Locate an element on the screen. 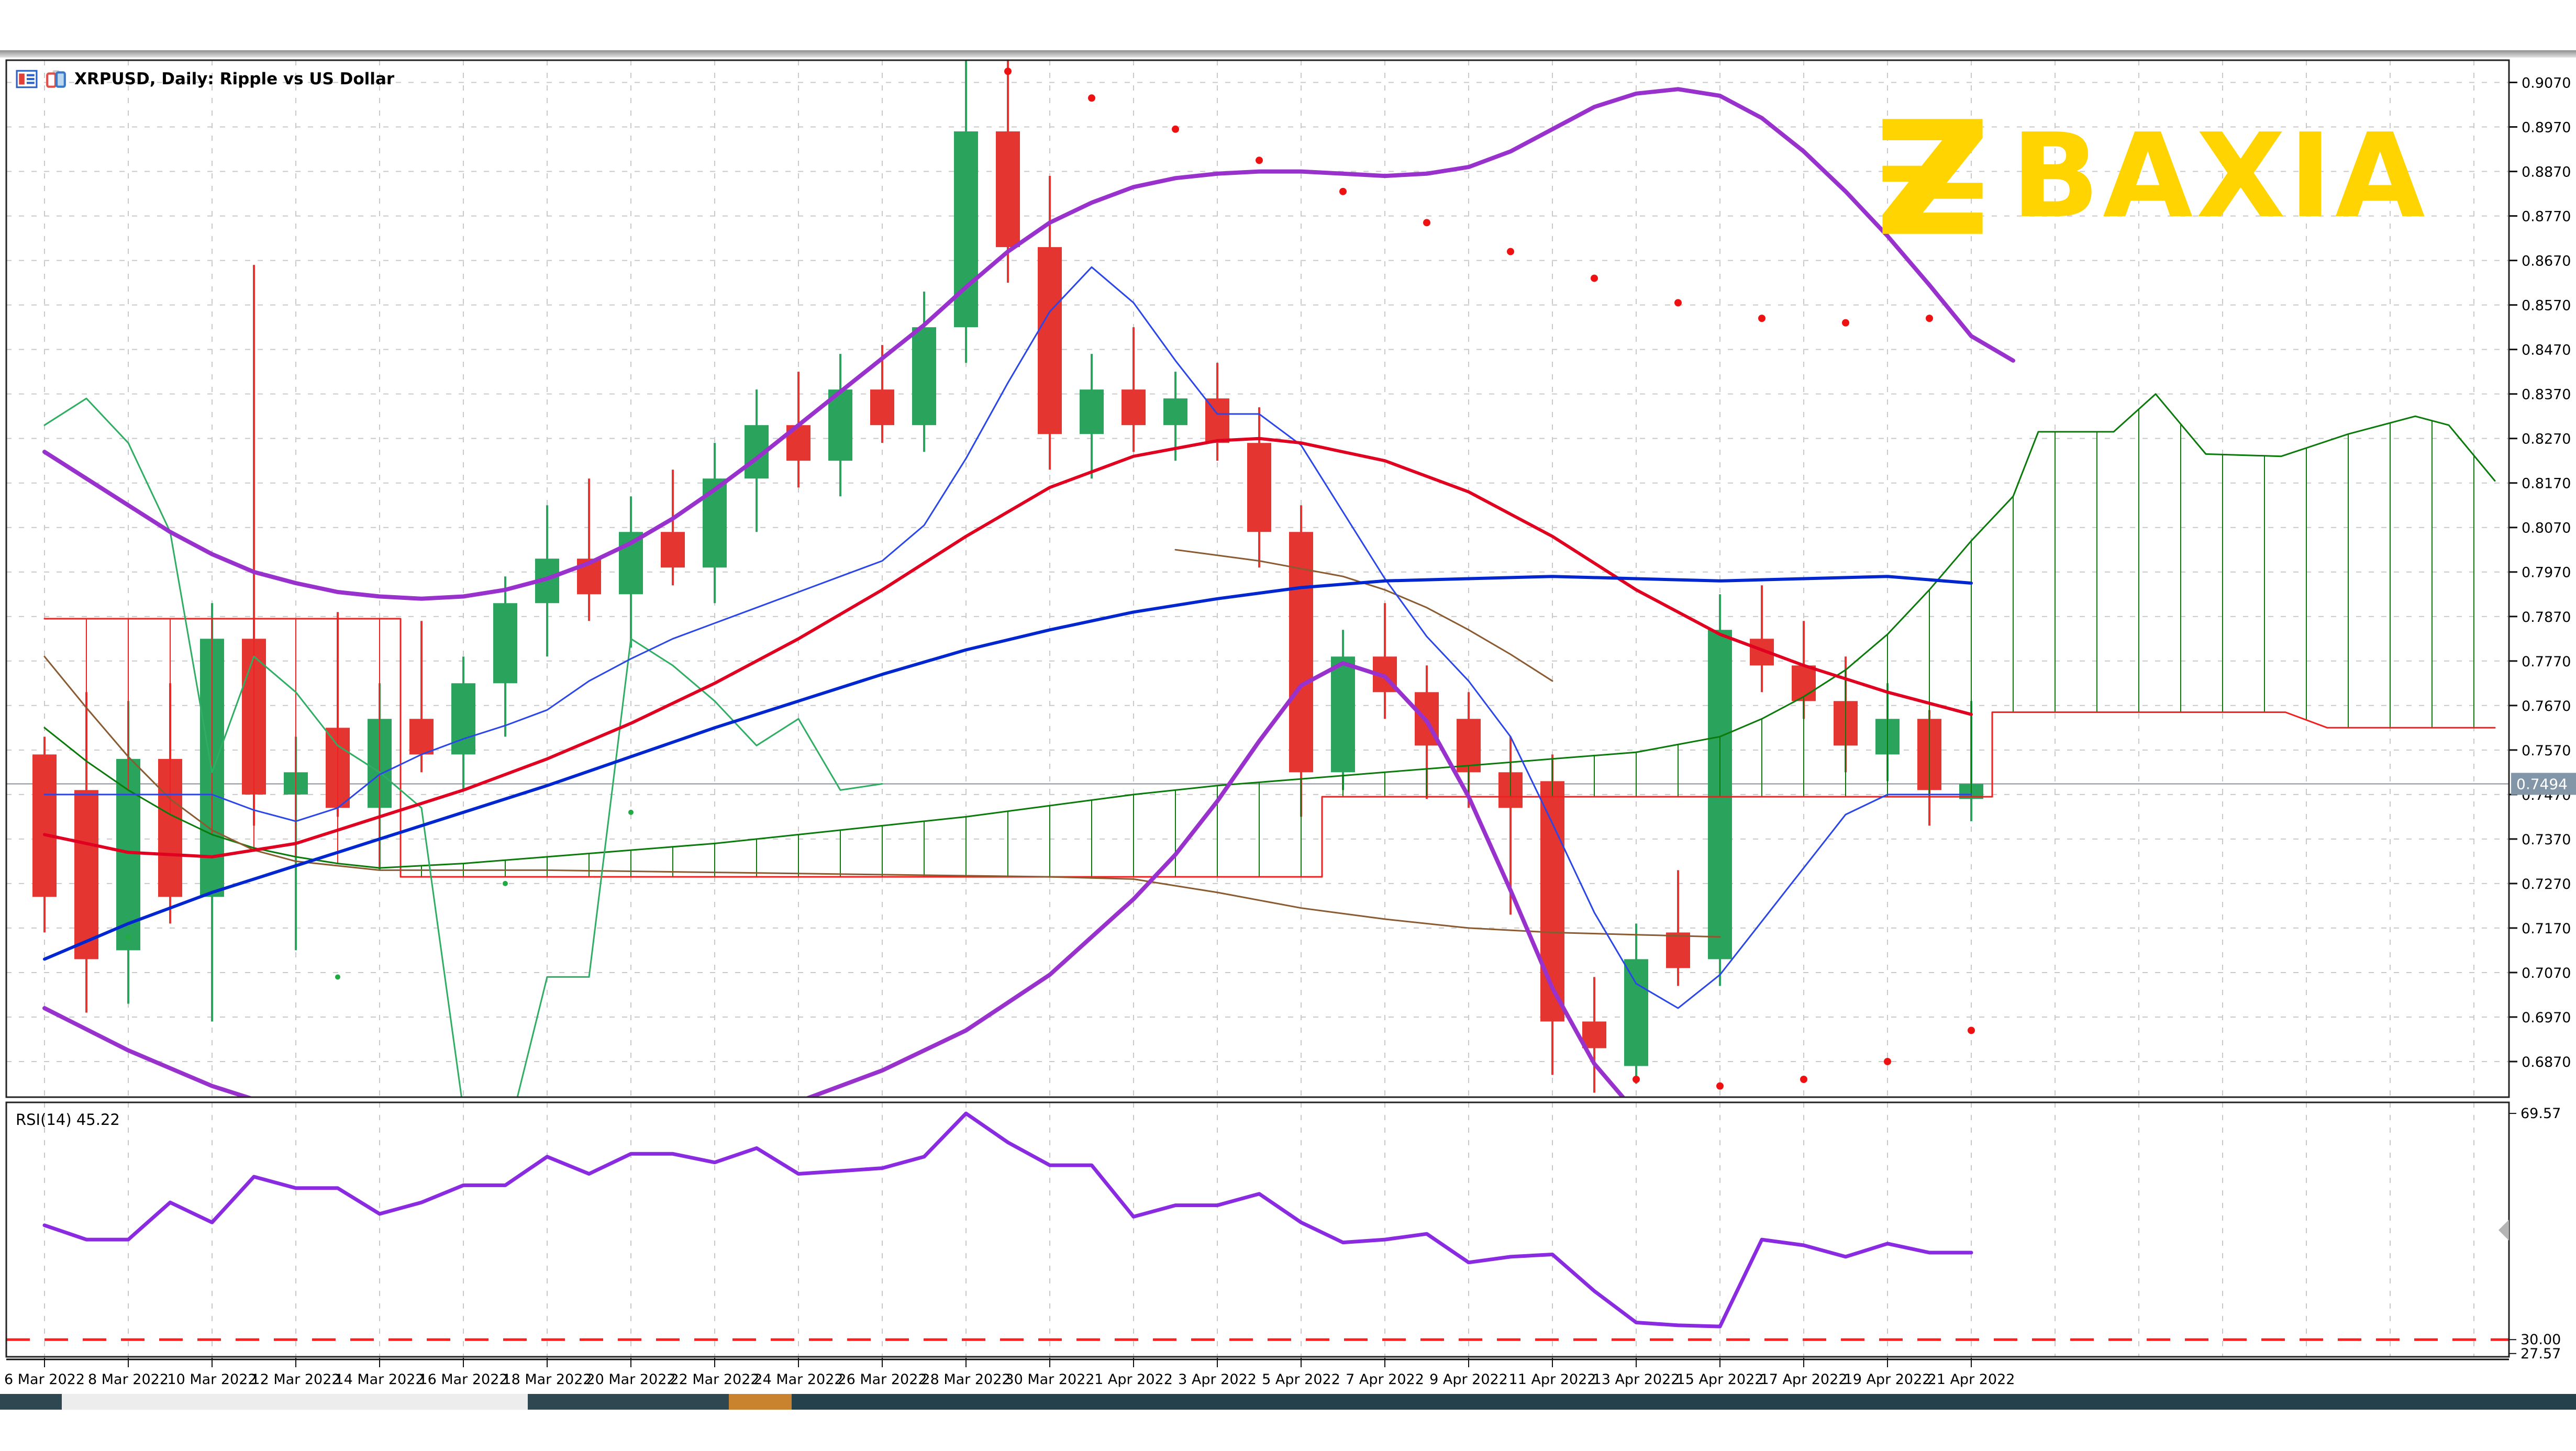 This screenshot has width=2576, height=1451. time-tick-label: 24 Mar 2022 is located at coordinates (798, 1379).